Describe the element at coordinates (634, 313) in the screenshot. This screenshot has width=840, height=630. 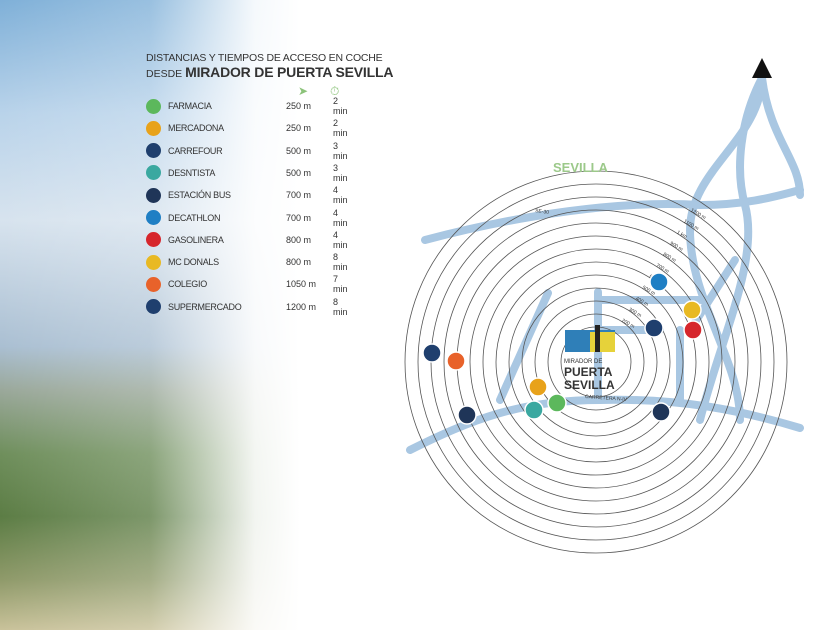
I see `ring-label: 300 m` at that location.